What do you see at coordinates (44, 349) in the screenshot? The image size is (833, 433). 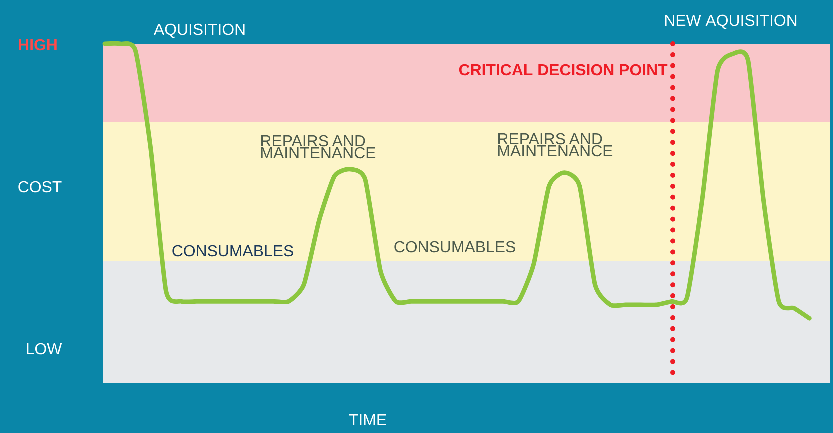 I see `text: LOW` at bounding box center [44, 349].